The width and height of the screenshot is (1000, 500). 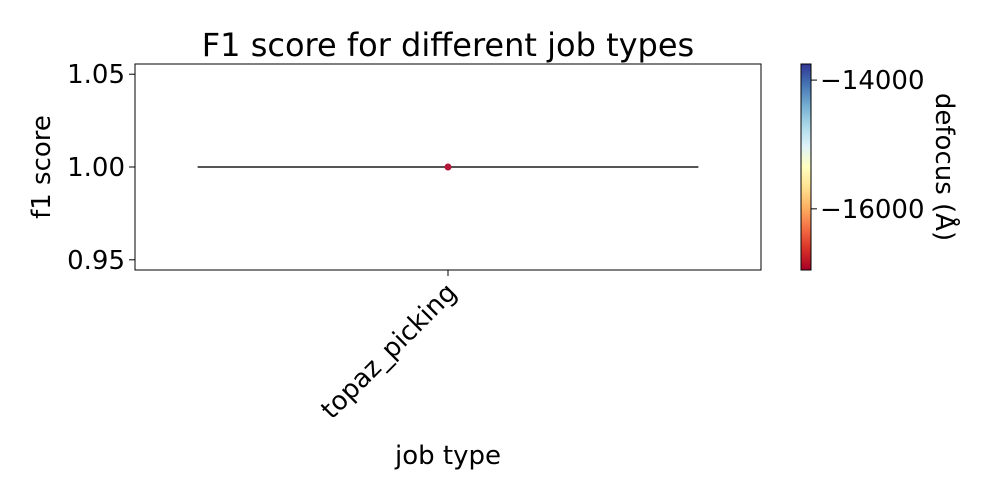 I want to click on colorbar-label: defocus (Å), so click(x=945, y=167).